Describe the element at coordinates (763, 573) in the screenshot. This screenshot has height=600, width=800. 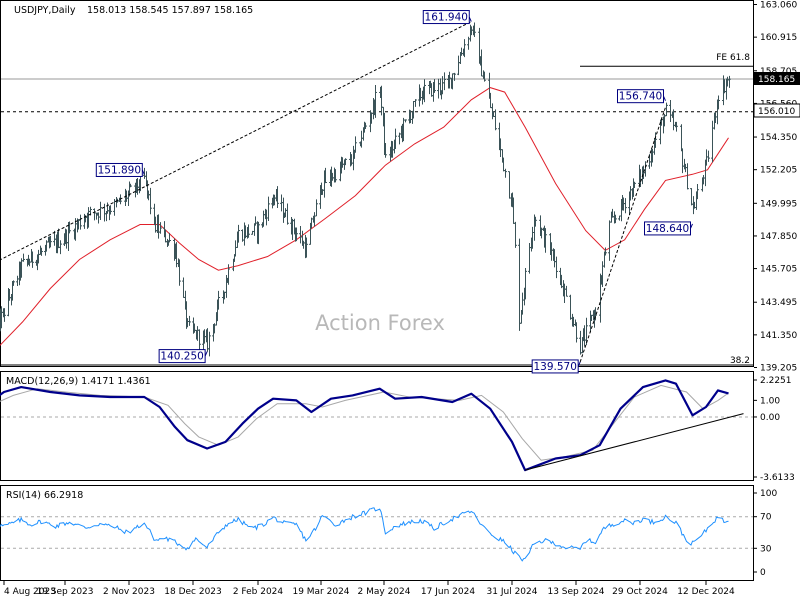
I see `rsi-tick-label: 0` at that location.